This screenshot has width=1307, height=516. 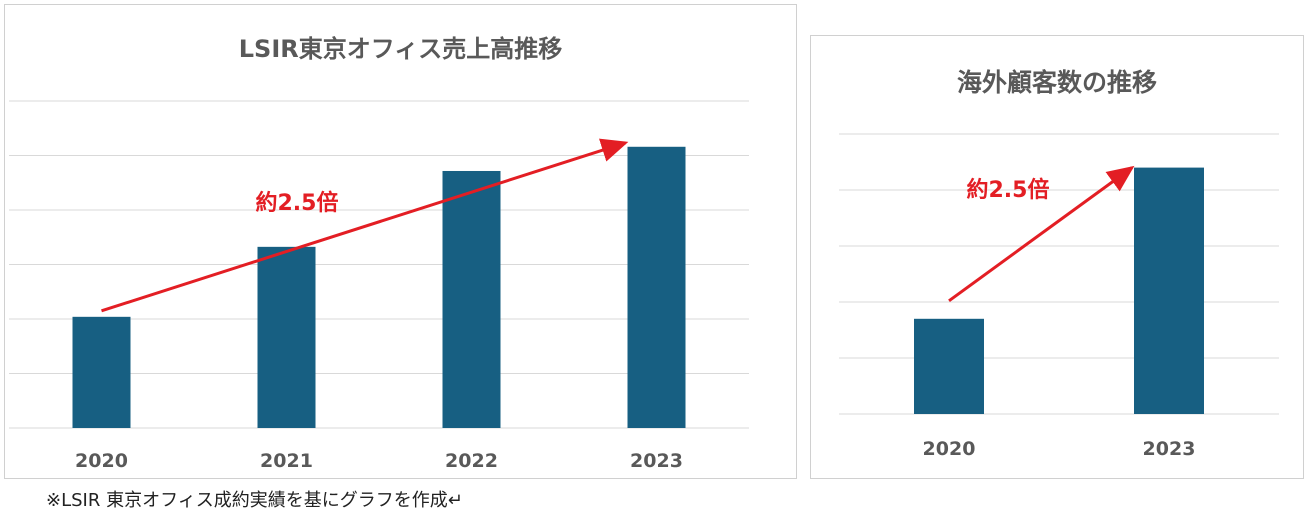 I want to click on bar-2021, so click(x=286, y=337).